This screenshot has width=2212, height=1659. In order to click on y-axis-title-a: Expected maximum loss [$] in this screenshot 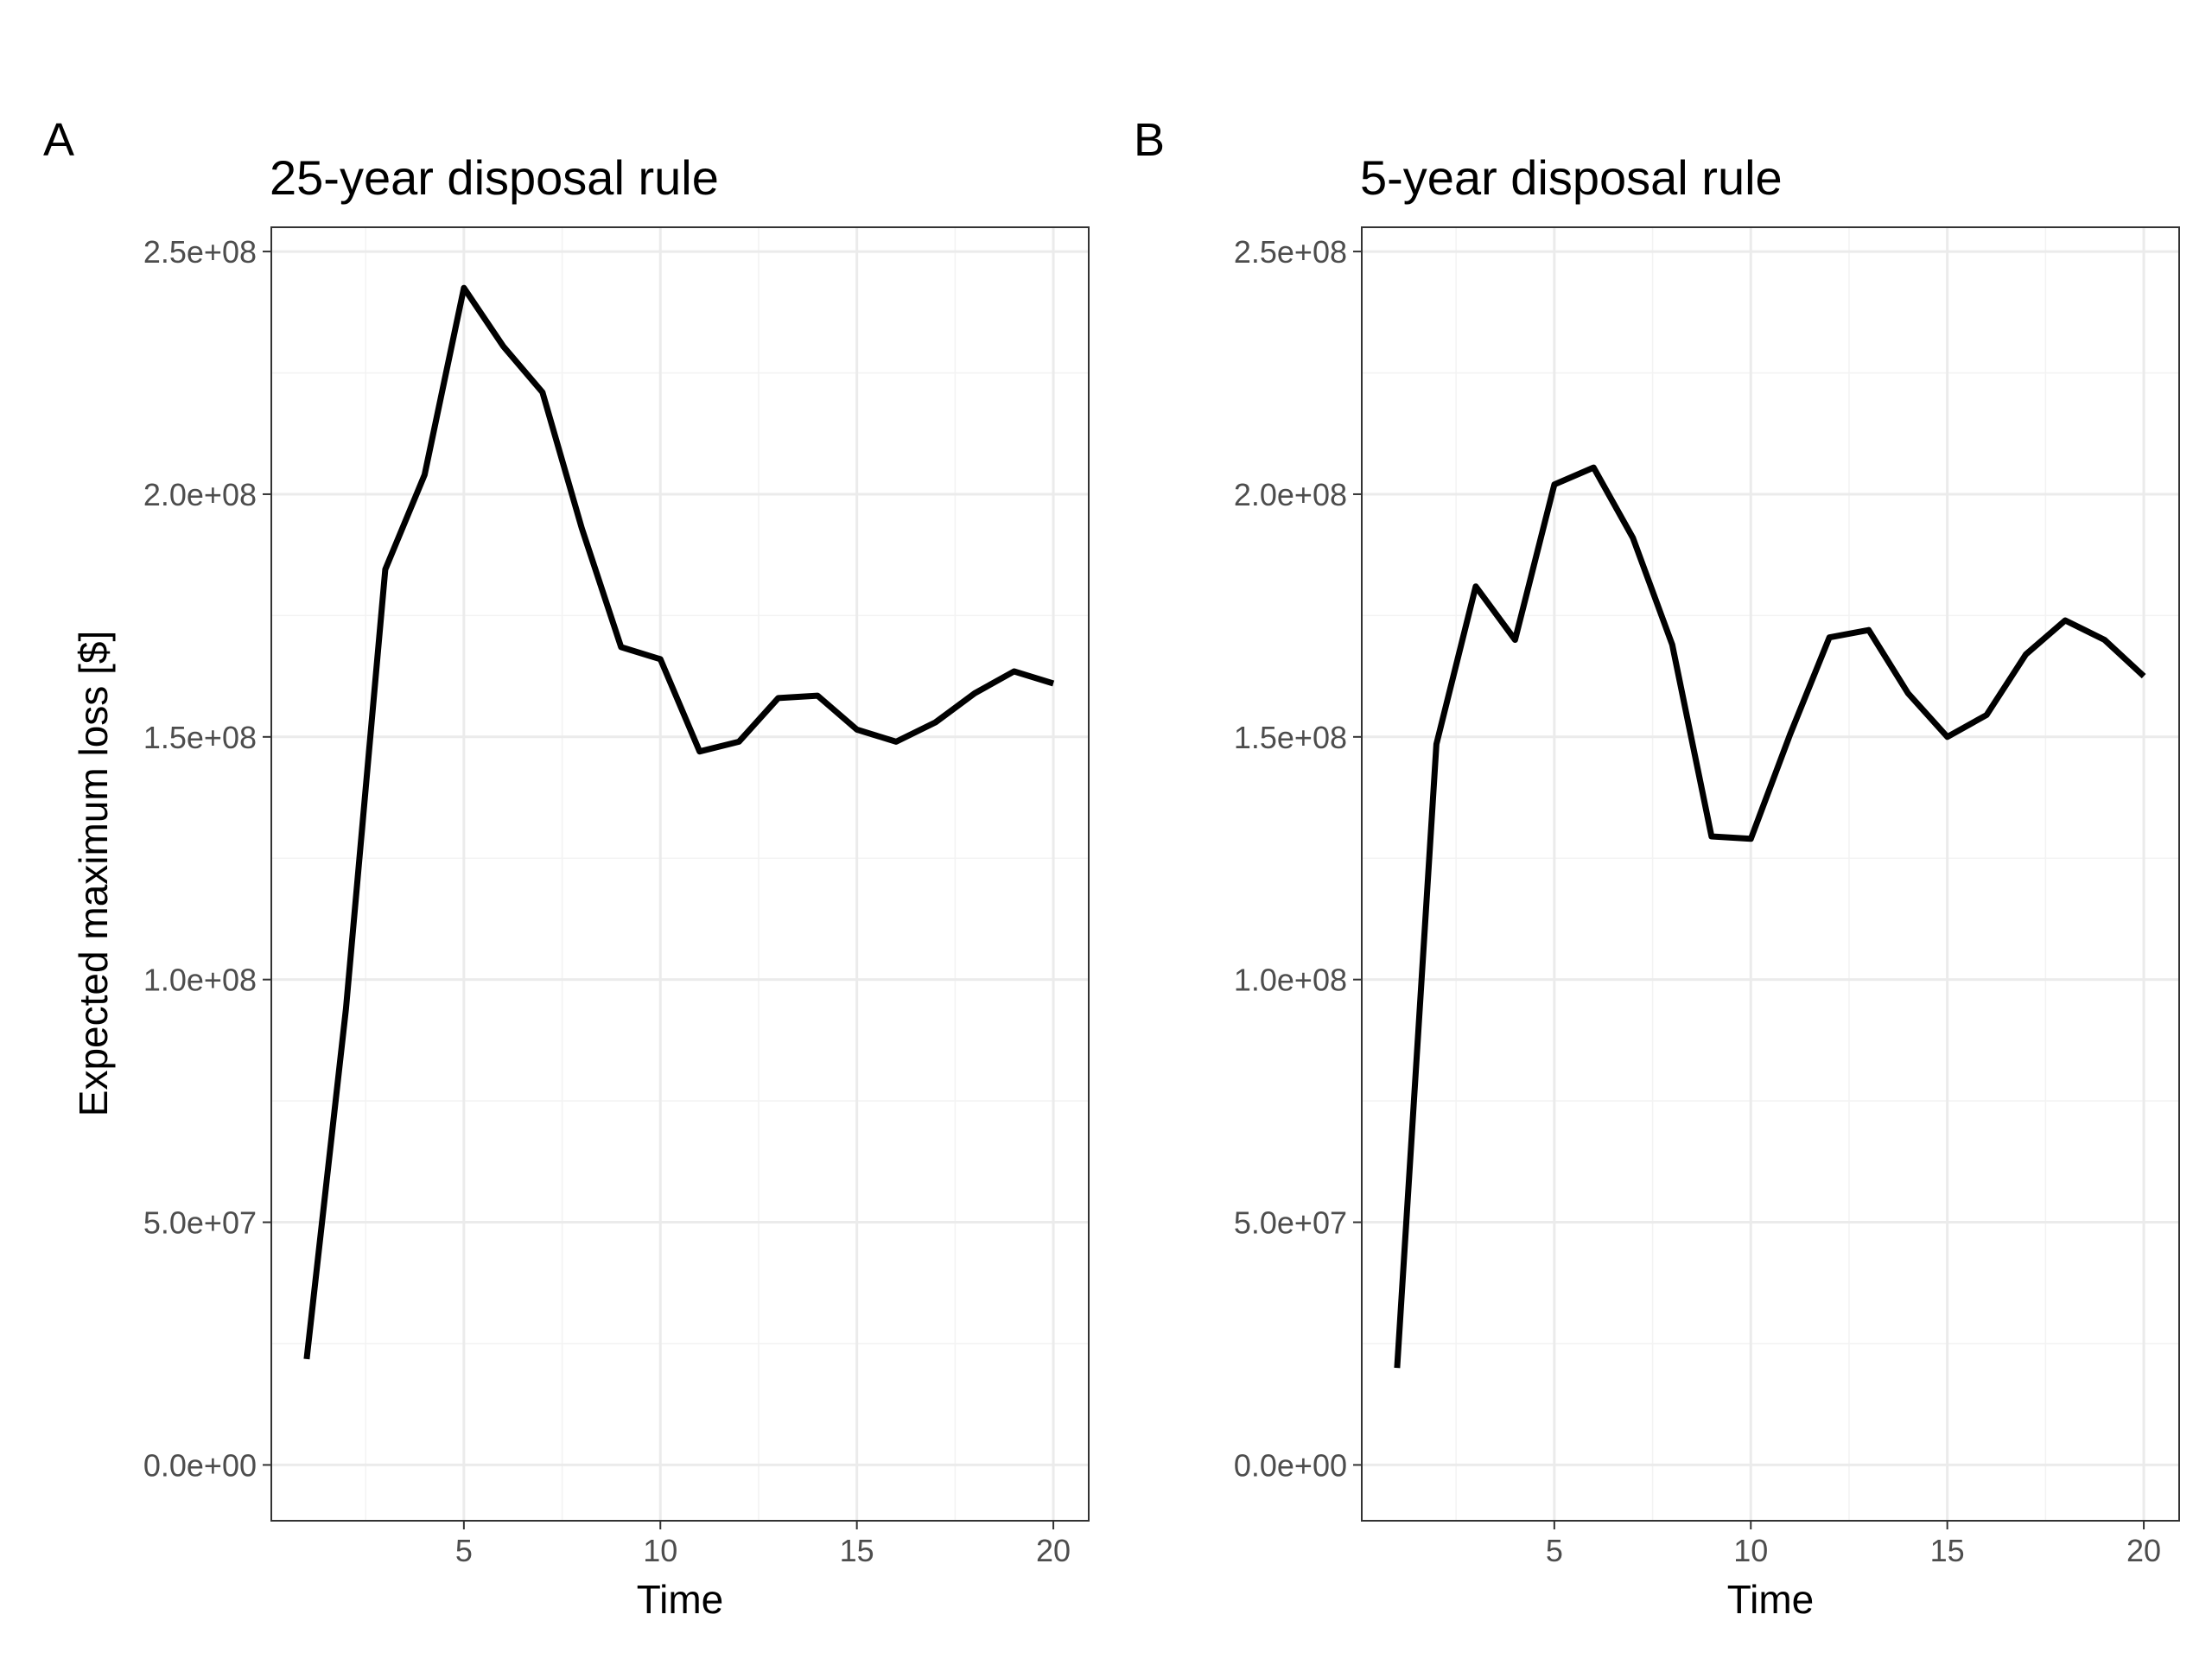, I will do `click(93, 873)`.